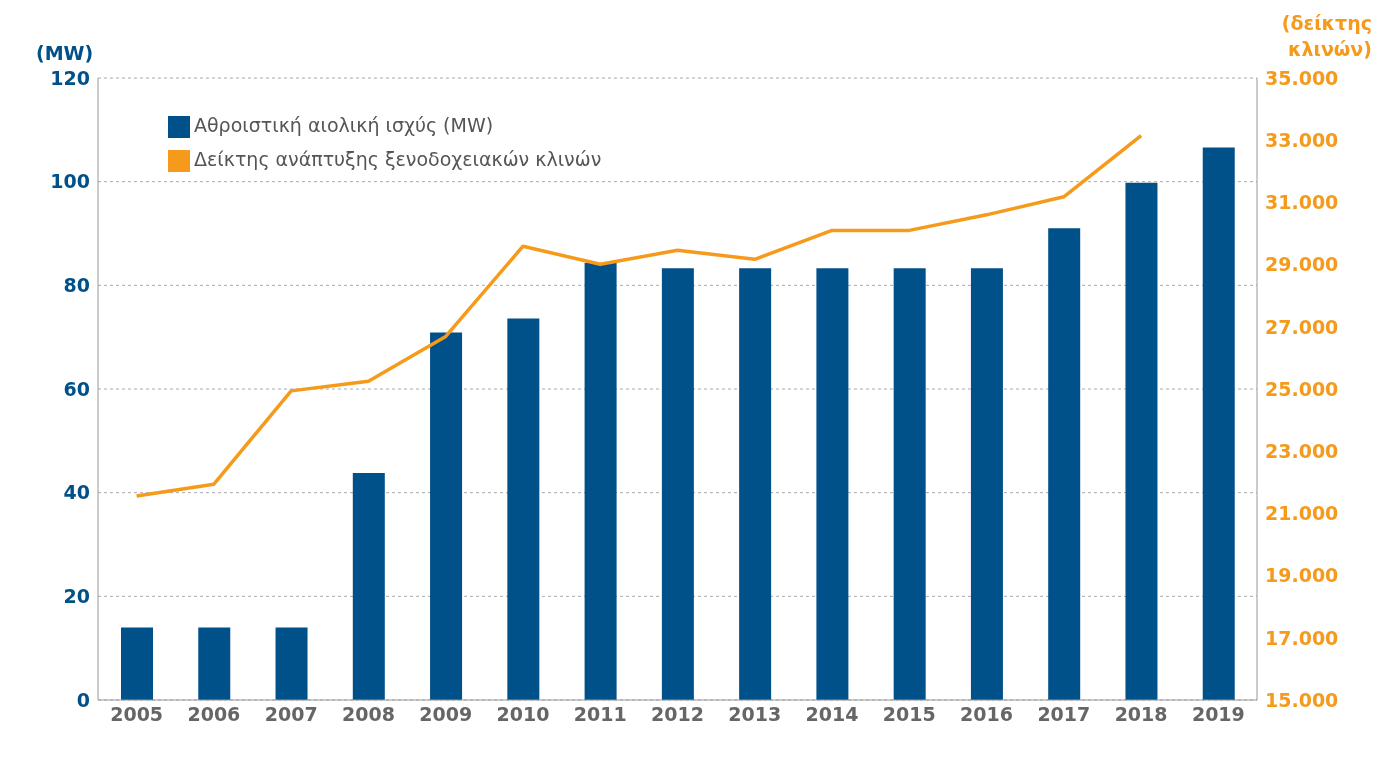 The height and width of the screenshot is (758, 1380). Describe the element at coordinates (1302, 699) in the screenshot. I see `y2-tick-label: 15.000` at that location.